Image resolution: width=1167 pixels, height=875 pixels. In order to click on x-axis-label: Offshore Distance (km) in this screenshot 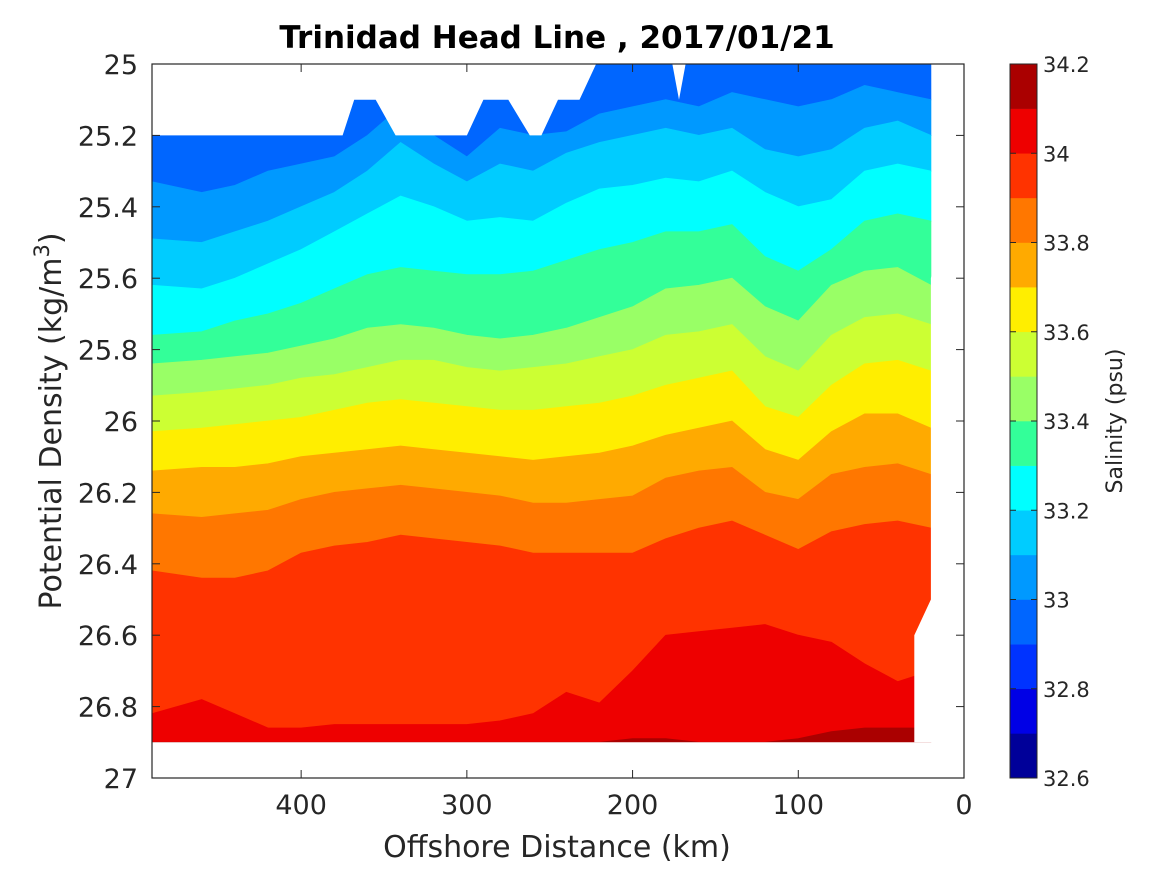, I will do `click(557, 847)`.